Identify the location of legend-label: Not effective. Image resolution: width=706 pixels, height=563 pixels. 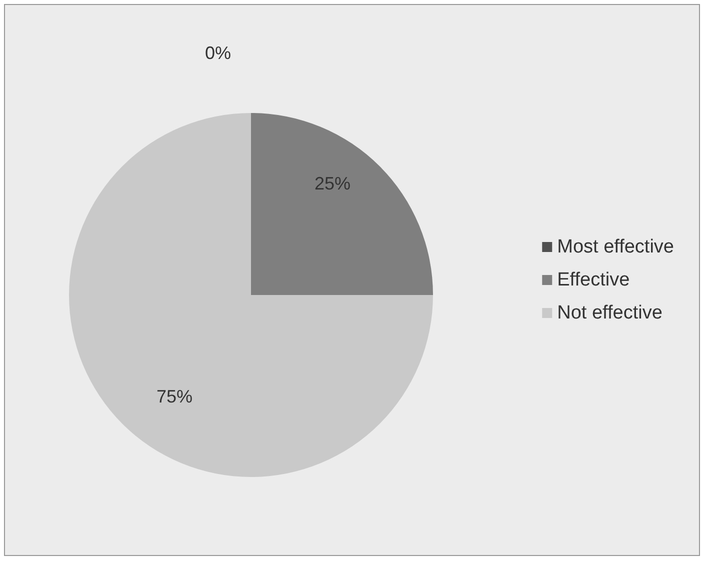
(609, 313).